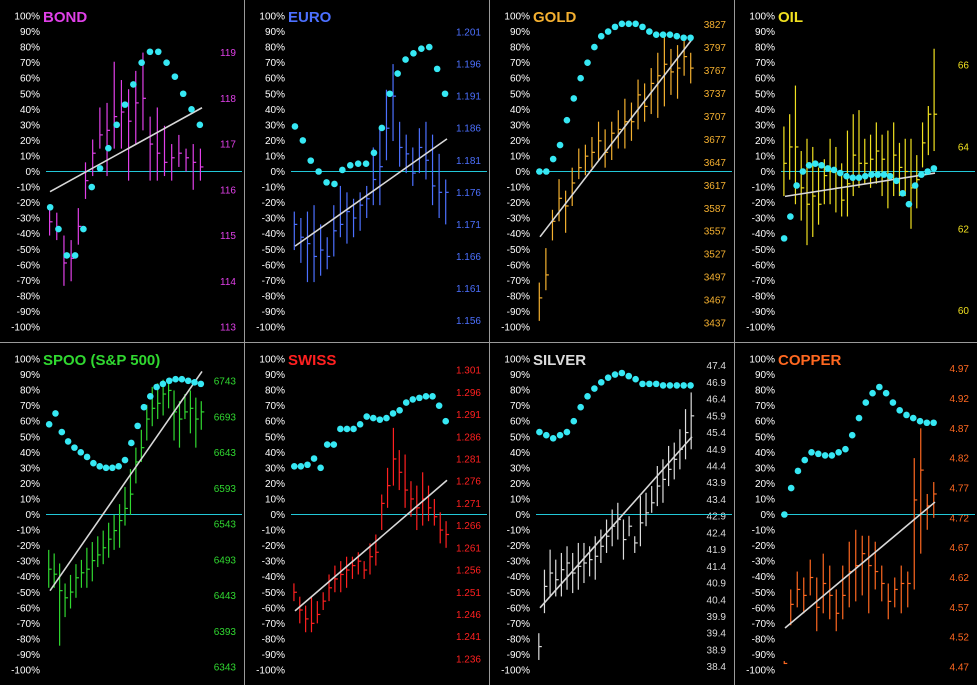 The image size is (977, 685). I want to click on price-label: 3797, so click(715, 48).